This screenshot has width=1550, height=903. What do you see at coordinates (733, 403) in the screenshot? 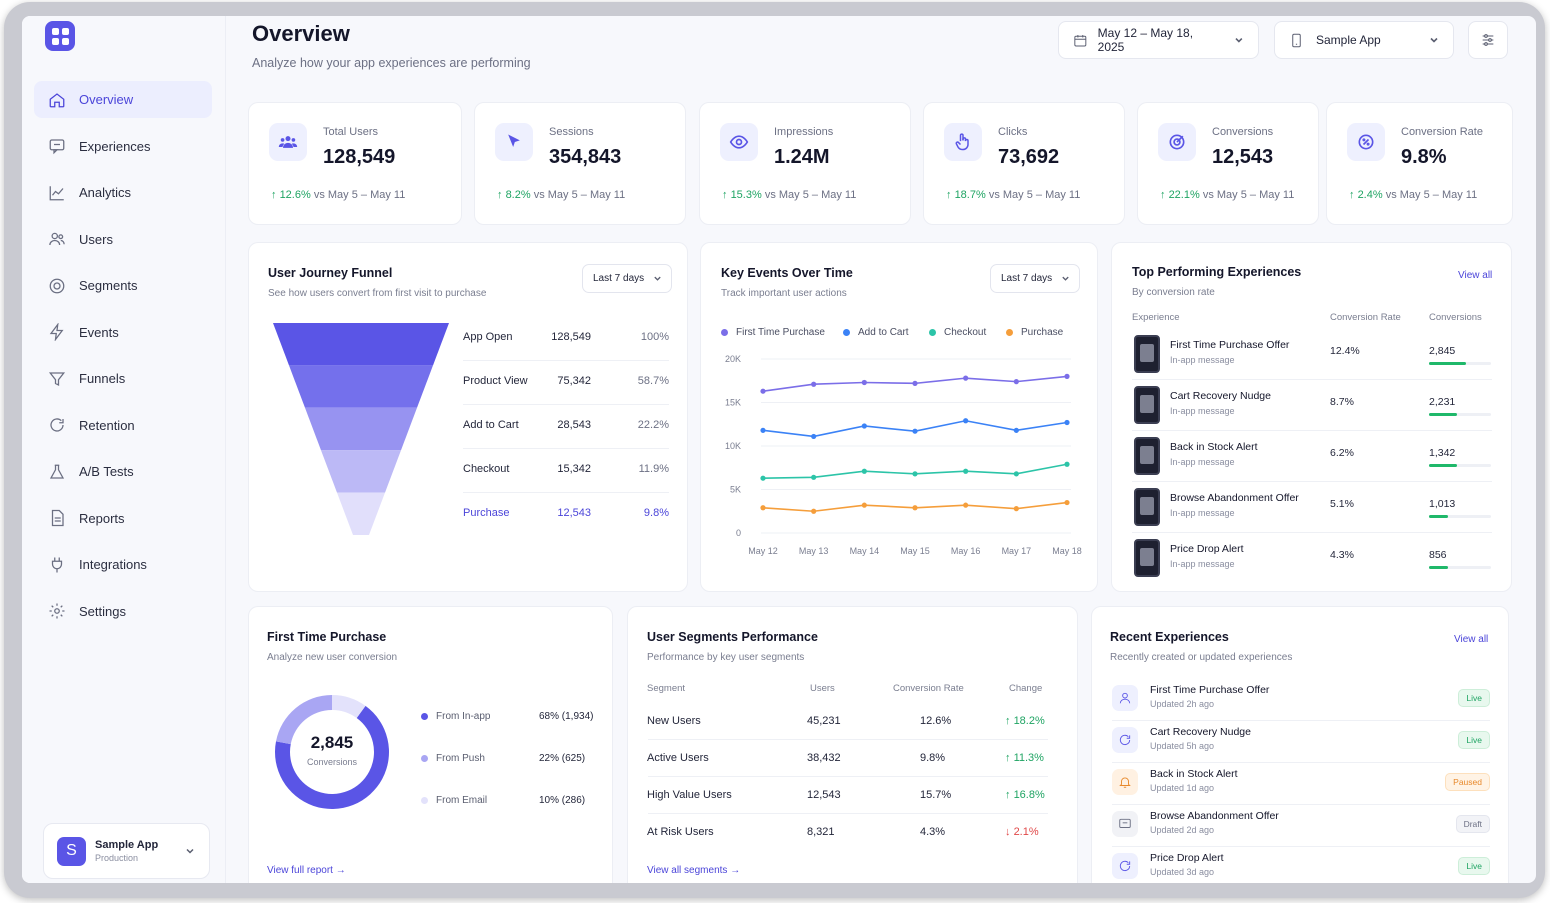
I see `y-tick-label: 15K` at bounding box center [733, 403].